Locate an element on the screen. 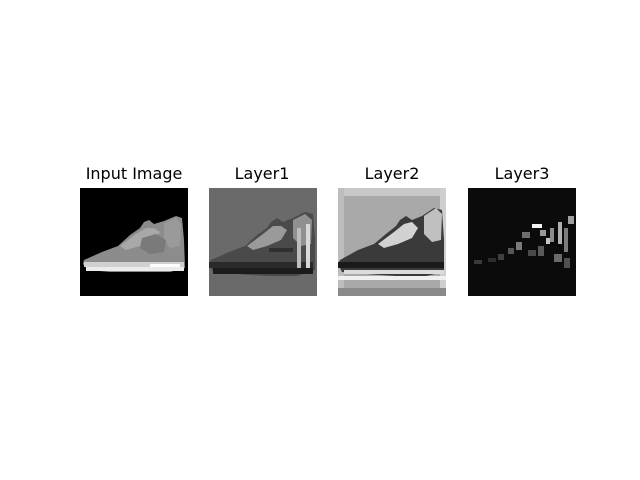 Image resolution: width=640 pixels, height=480 pixels. panel-title-layer1: Layer1 is located at coordinates (262, 173).